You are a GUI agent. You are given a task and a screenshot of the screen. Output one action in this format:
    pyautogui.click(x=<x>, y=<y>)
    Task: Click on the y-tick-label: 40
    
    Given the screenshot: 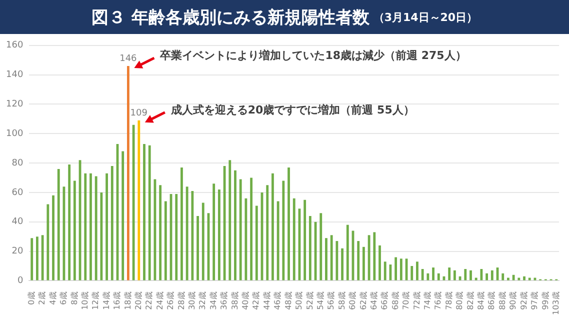 What is the action you would take?
    pyautogui.click(x=18, y=222)
    